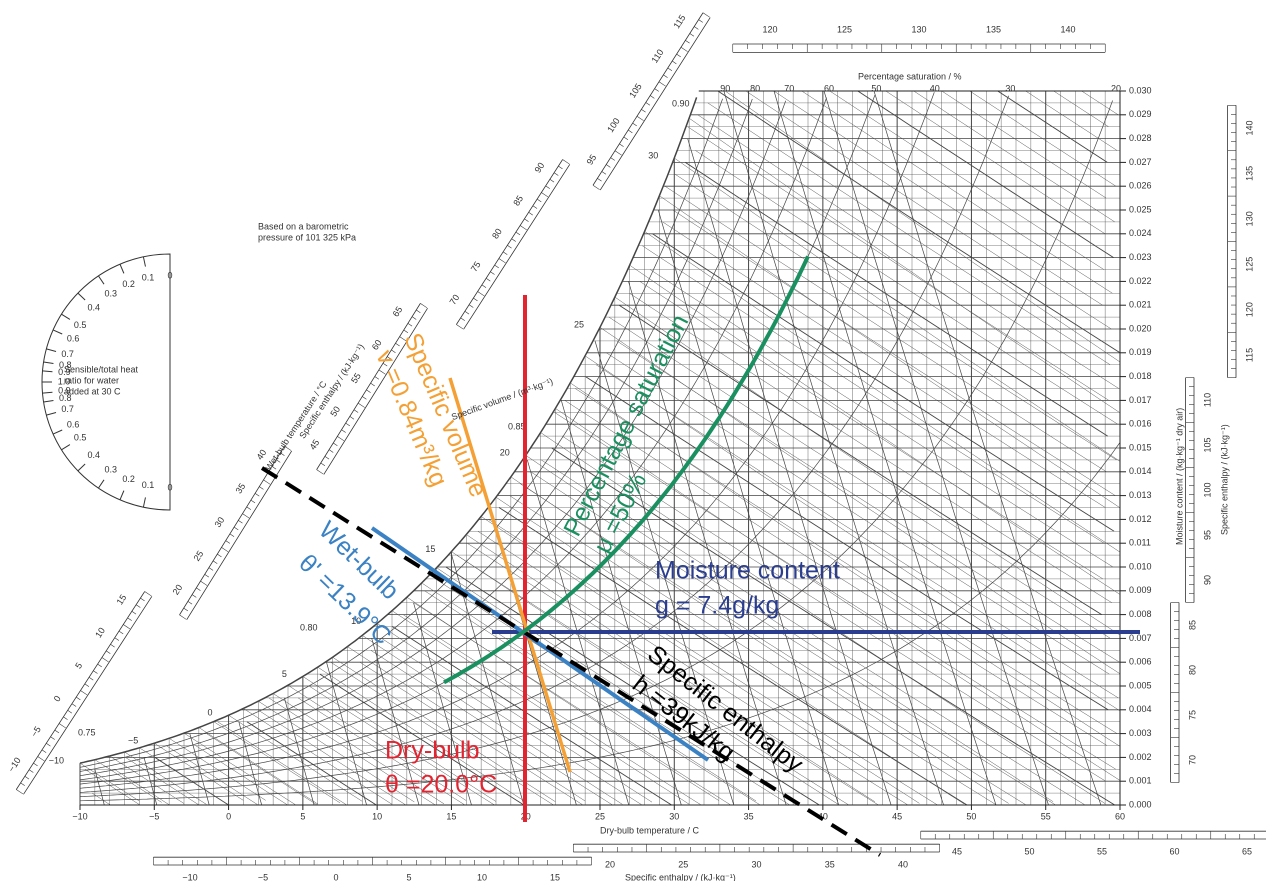 The height and width of the screenshot is (881, 1266). Describe the element at coordinates (993, 29) in the screenshot. I see `enthalpy-label: 135` at that location.